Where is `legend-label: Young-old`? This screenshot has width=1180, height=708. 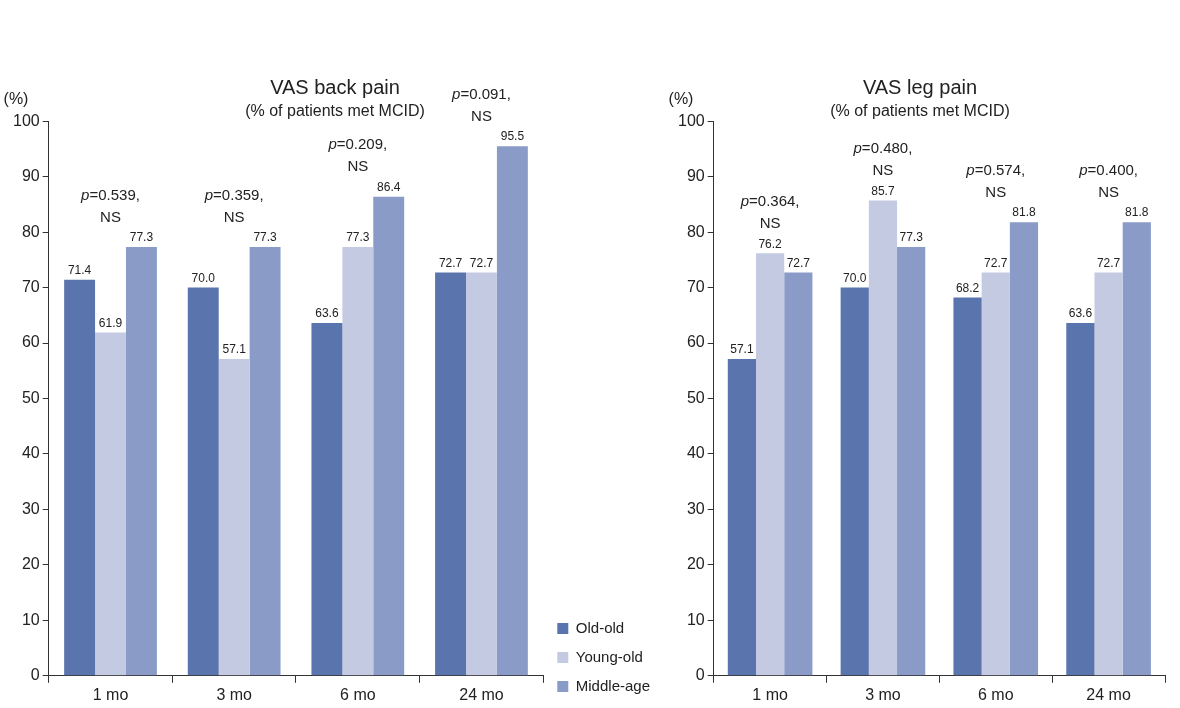
legend-label: Young-old is located at coordinates (609, 656).